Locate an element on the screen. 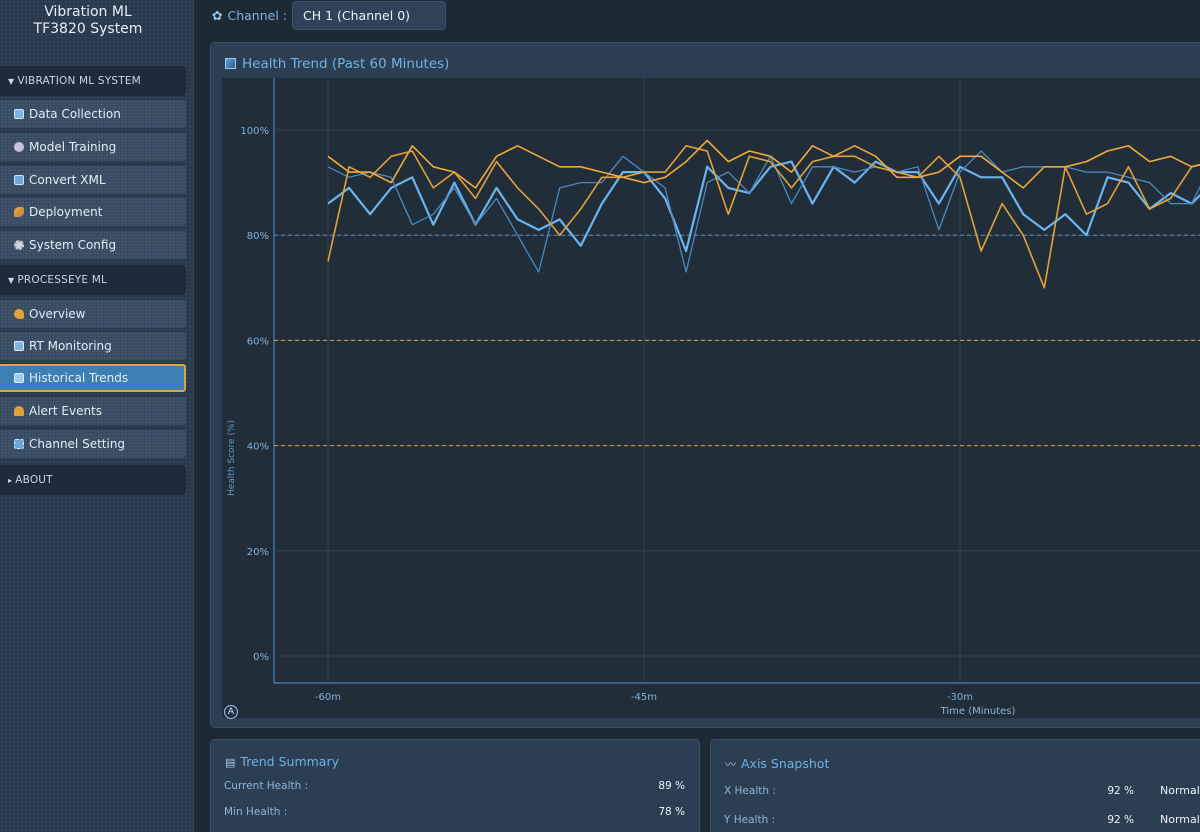  sidebar-item-label: Convert XML is located at coordinates (67, 180).